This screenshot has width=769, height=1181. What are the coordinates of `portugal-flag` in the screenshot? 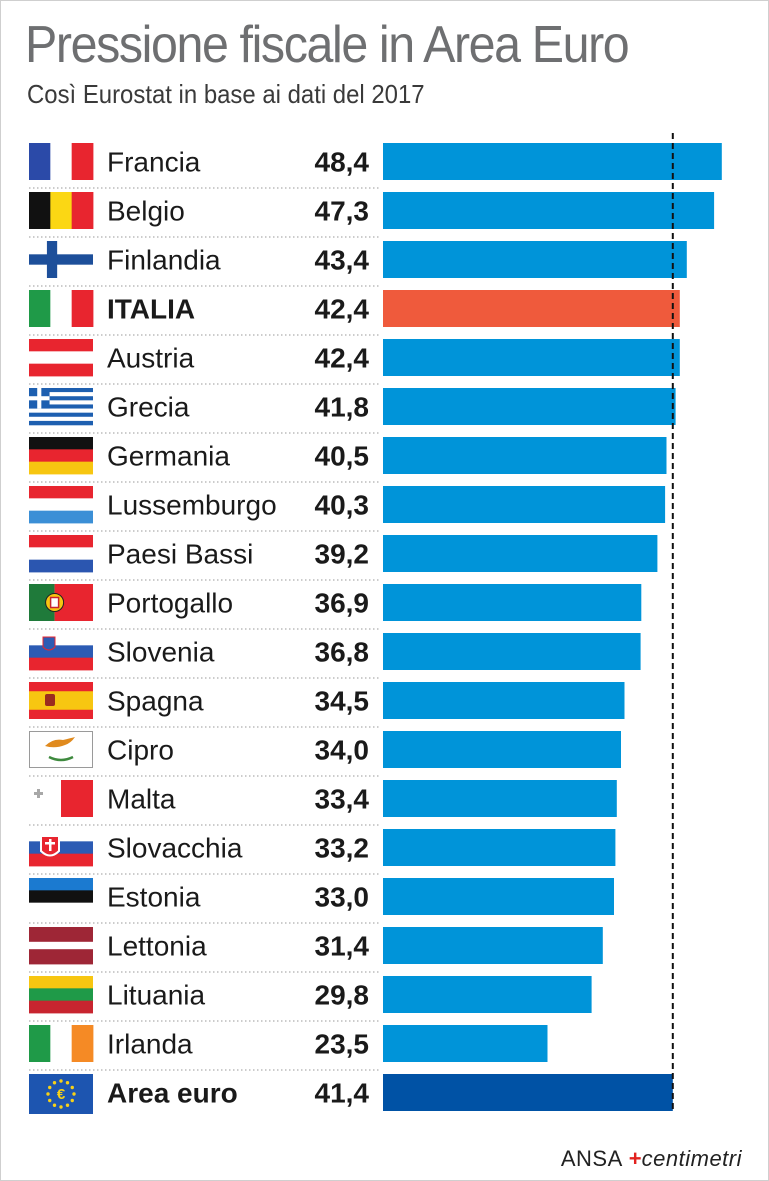 It's located at (61, 602).